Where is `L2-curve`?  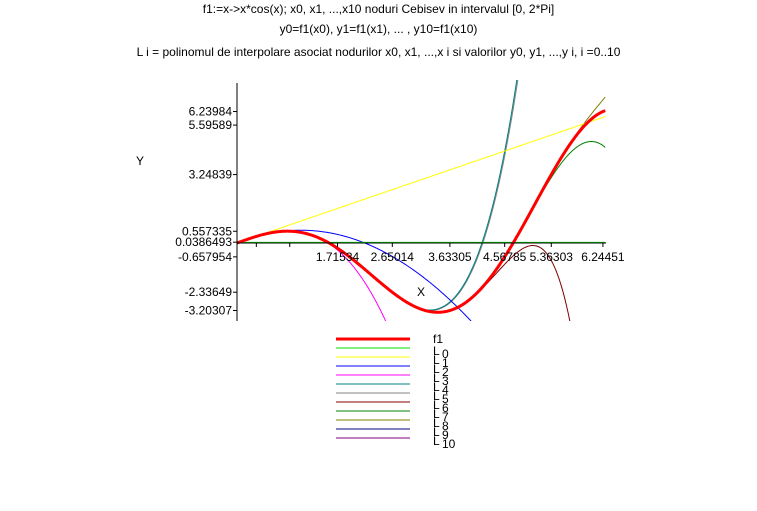 L2-curve is located at coordinates (354, 275).